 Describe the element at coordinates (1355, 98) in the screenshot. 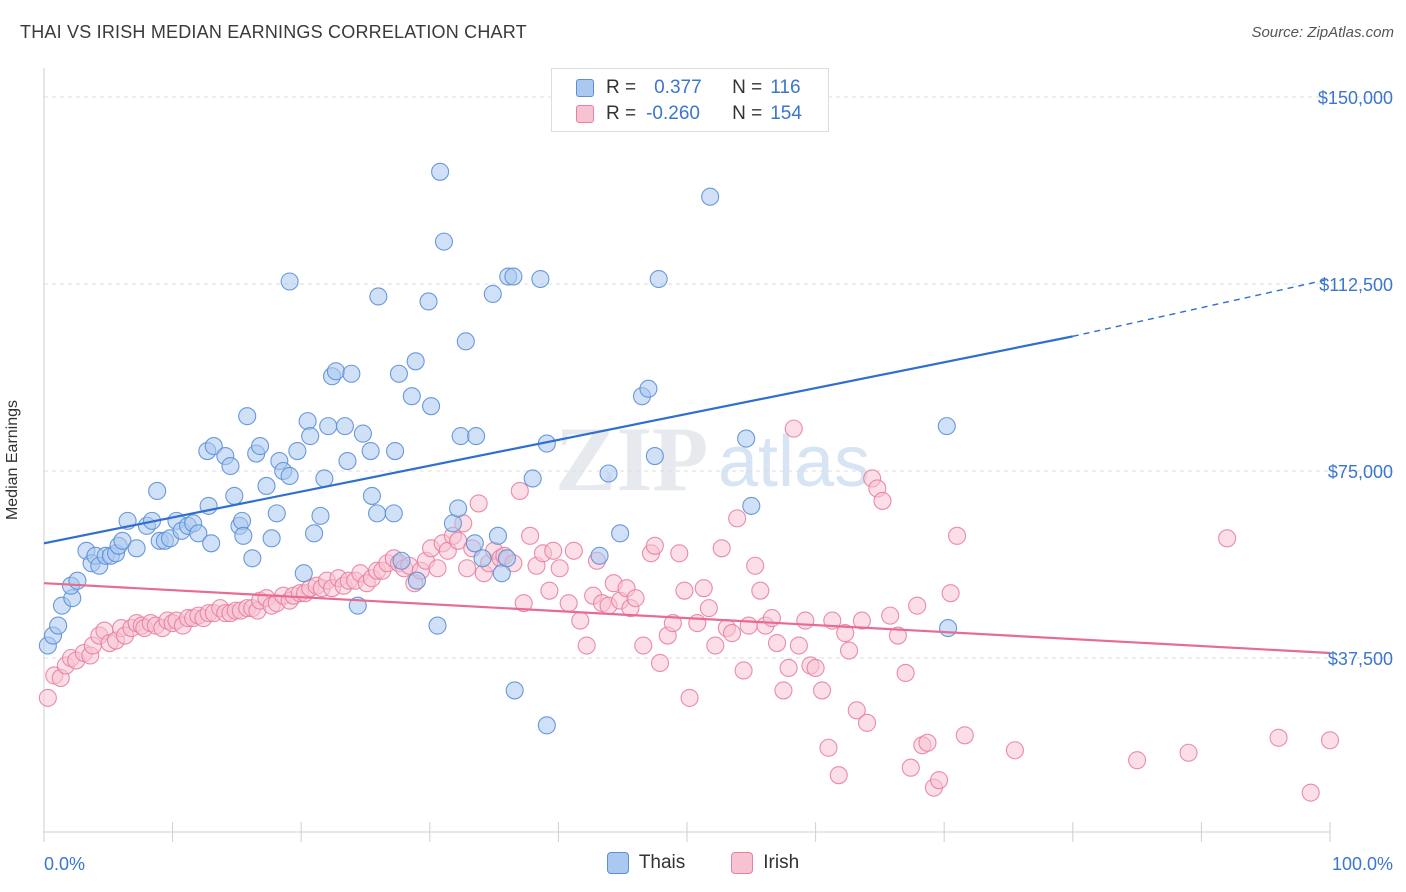

I see `y-tick-label: $150,000` at that location.